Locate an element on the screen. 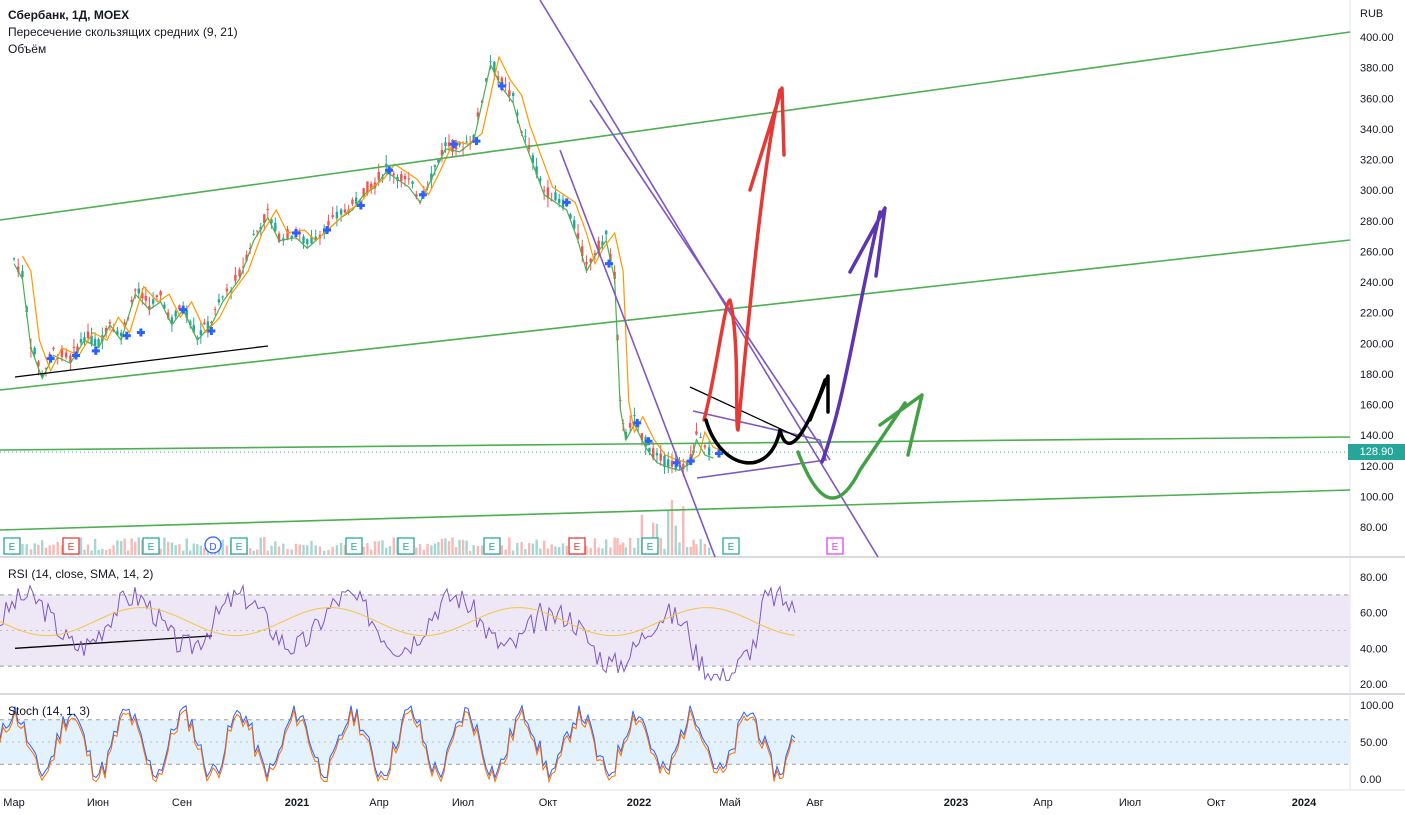  rsi-tick-label: 60.00 is located at coordinates (1374, 614).